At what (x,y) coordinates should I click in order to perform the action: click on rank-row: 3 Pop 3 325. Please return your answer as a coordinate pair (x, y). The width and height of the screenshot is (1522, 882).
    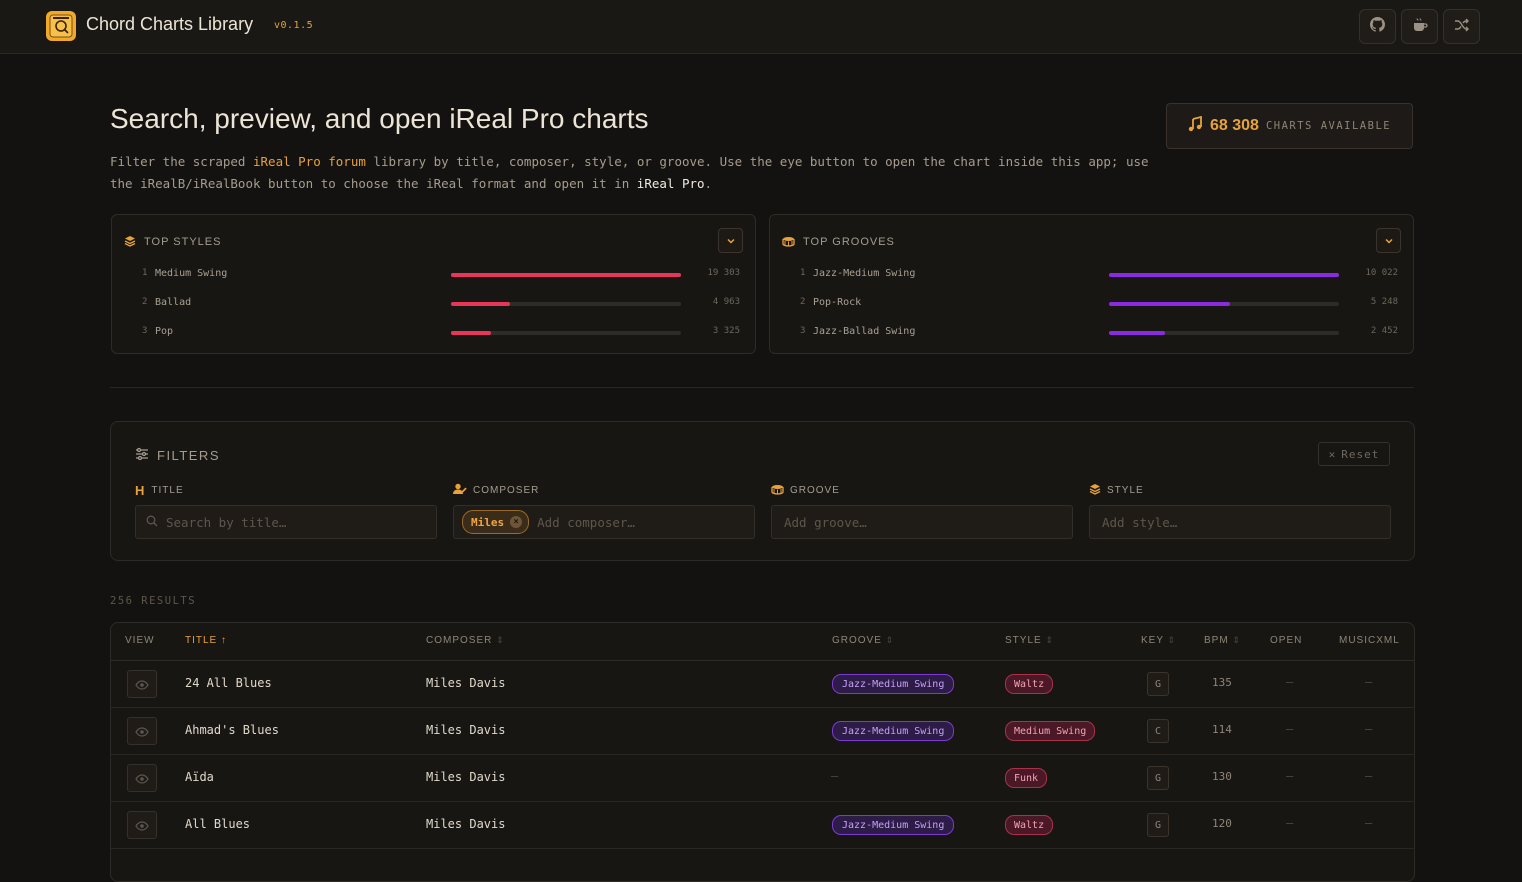
    Looking at the image, I should click on (441, 333).